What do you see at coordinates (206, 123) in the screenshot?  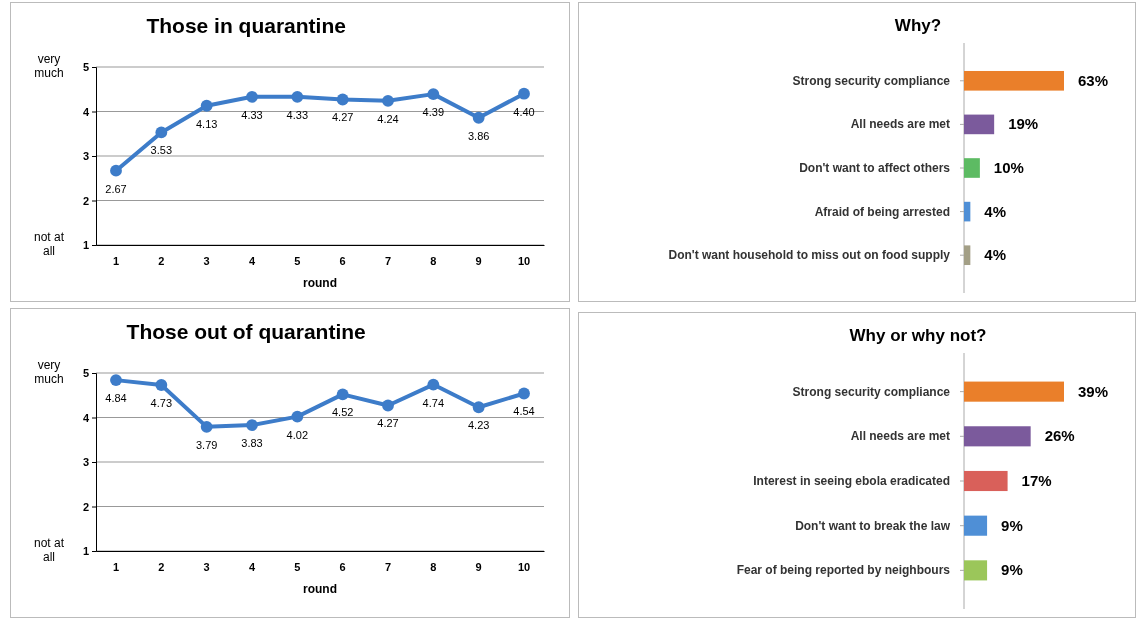 I see `data-label: 4.13` at bounding box center [206, 123].